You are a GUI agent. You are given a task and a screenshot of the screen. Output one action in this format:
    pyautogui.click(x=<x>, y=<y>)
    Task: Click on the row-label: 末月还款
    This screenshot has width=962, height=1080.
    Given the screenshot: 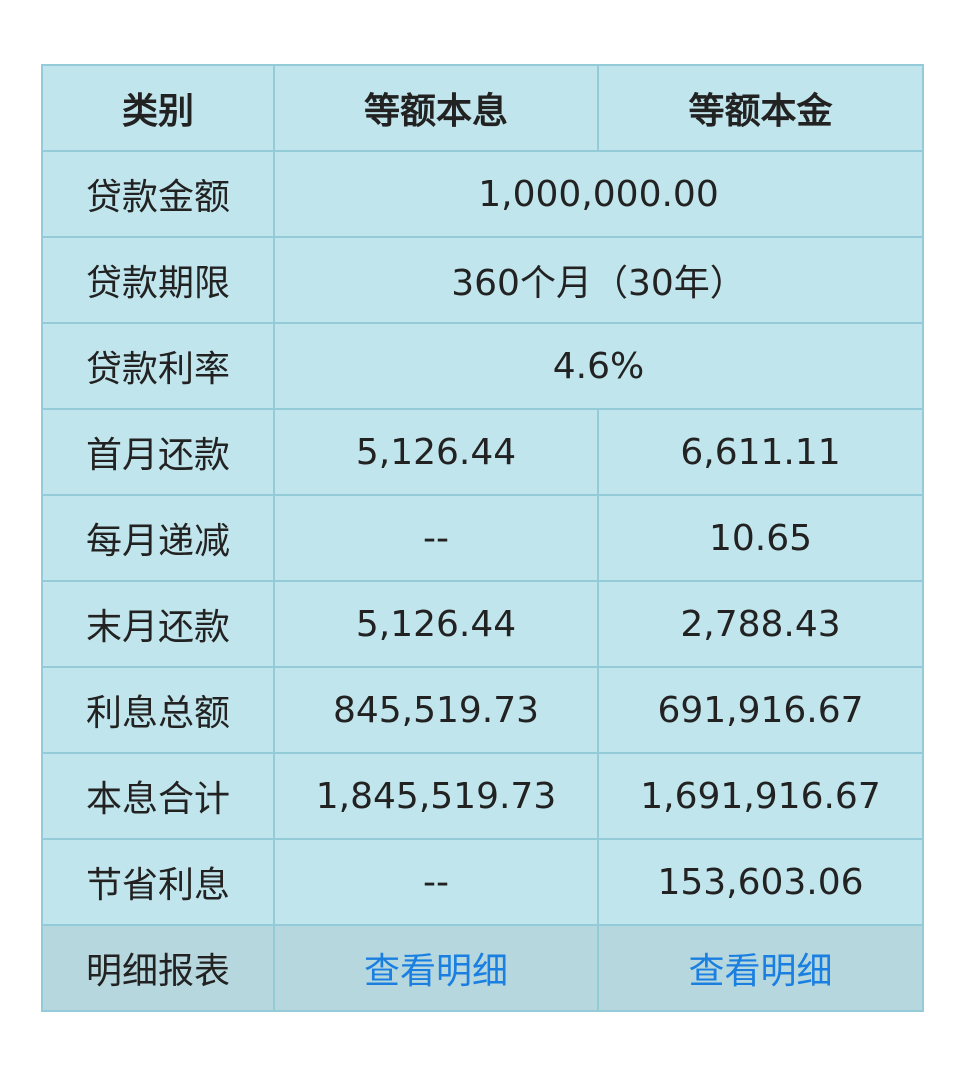 What is the action you would take?
    pyautogui.click(x=158, y=624)
    